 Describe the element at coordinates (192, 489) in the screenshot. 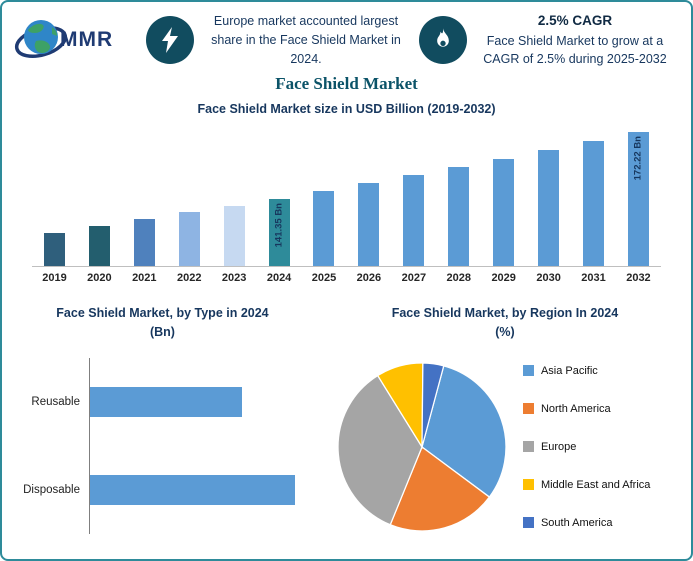

I see `bar-disposable` at that location.